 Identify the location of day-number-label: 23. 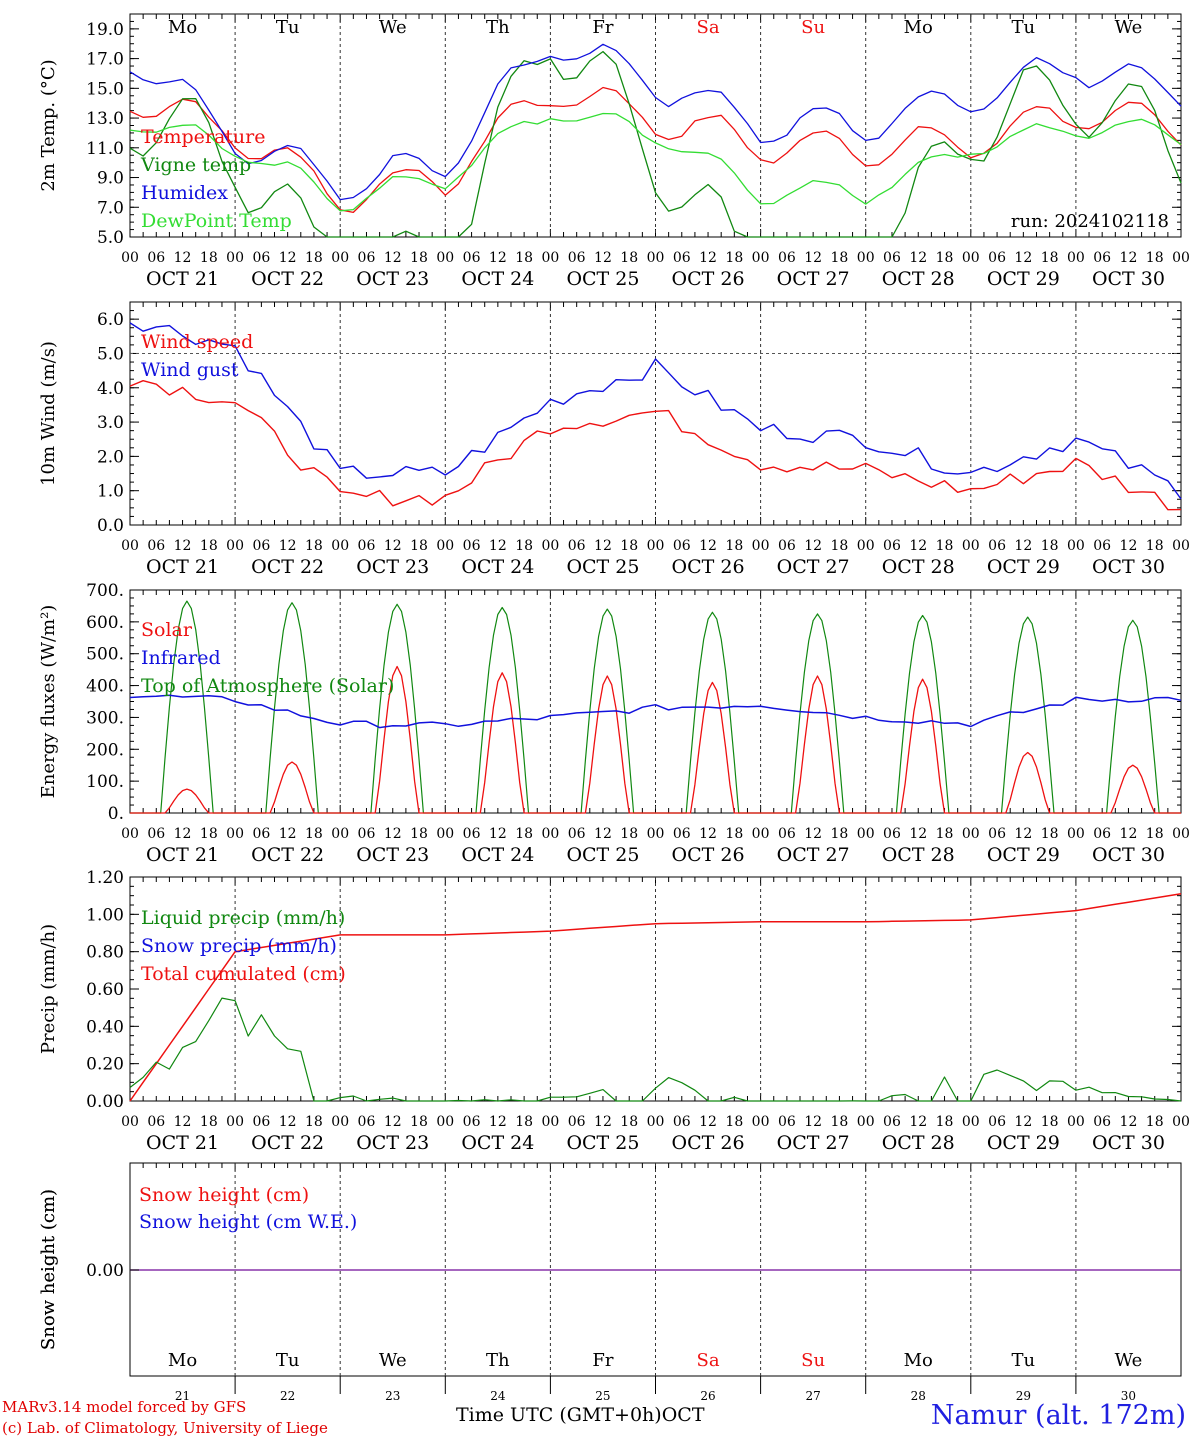
(392, 1396).